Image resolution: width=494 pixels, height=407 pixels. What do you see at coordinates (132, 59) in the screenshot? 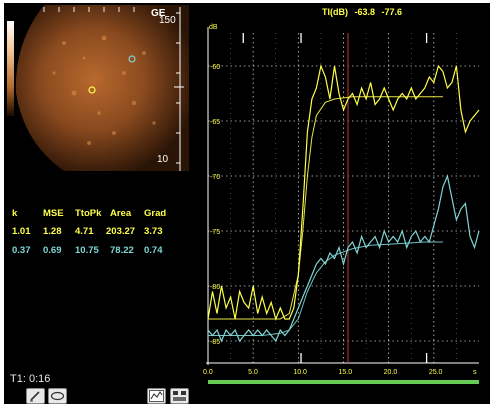
I see `roi-cyan-marker` at bounding box center [132, 59].